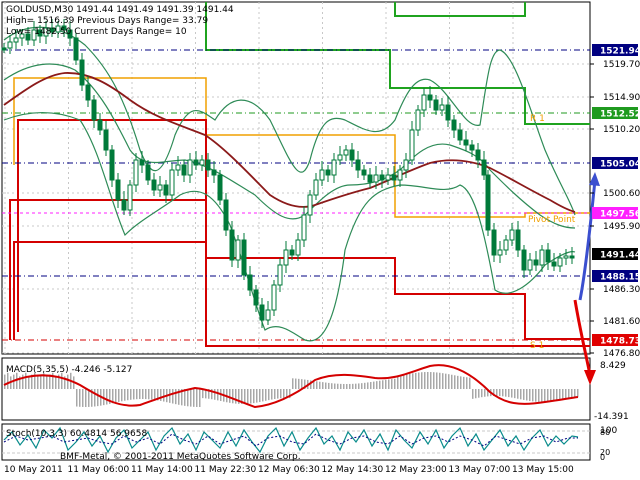  Describe the element at coordinates (605, 452) in the screenshot. I see `stoch-tick-20: 20` at that location.